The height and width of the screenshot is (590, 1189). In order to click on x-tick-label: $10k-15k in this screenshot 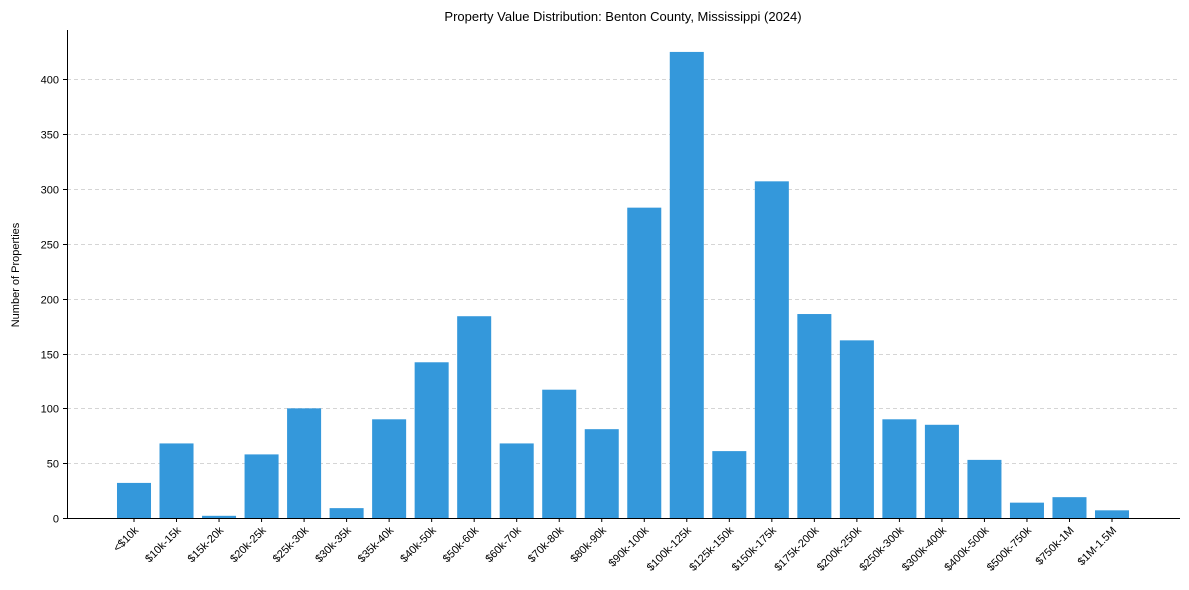, I will do `click(163, 544)`.